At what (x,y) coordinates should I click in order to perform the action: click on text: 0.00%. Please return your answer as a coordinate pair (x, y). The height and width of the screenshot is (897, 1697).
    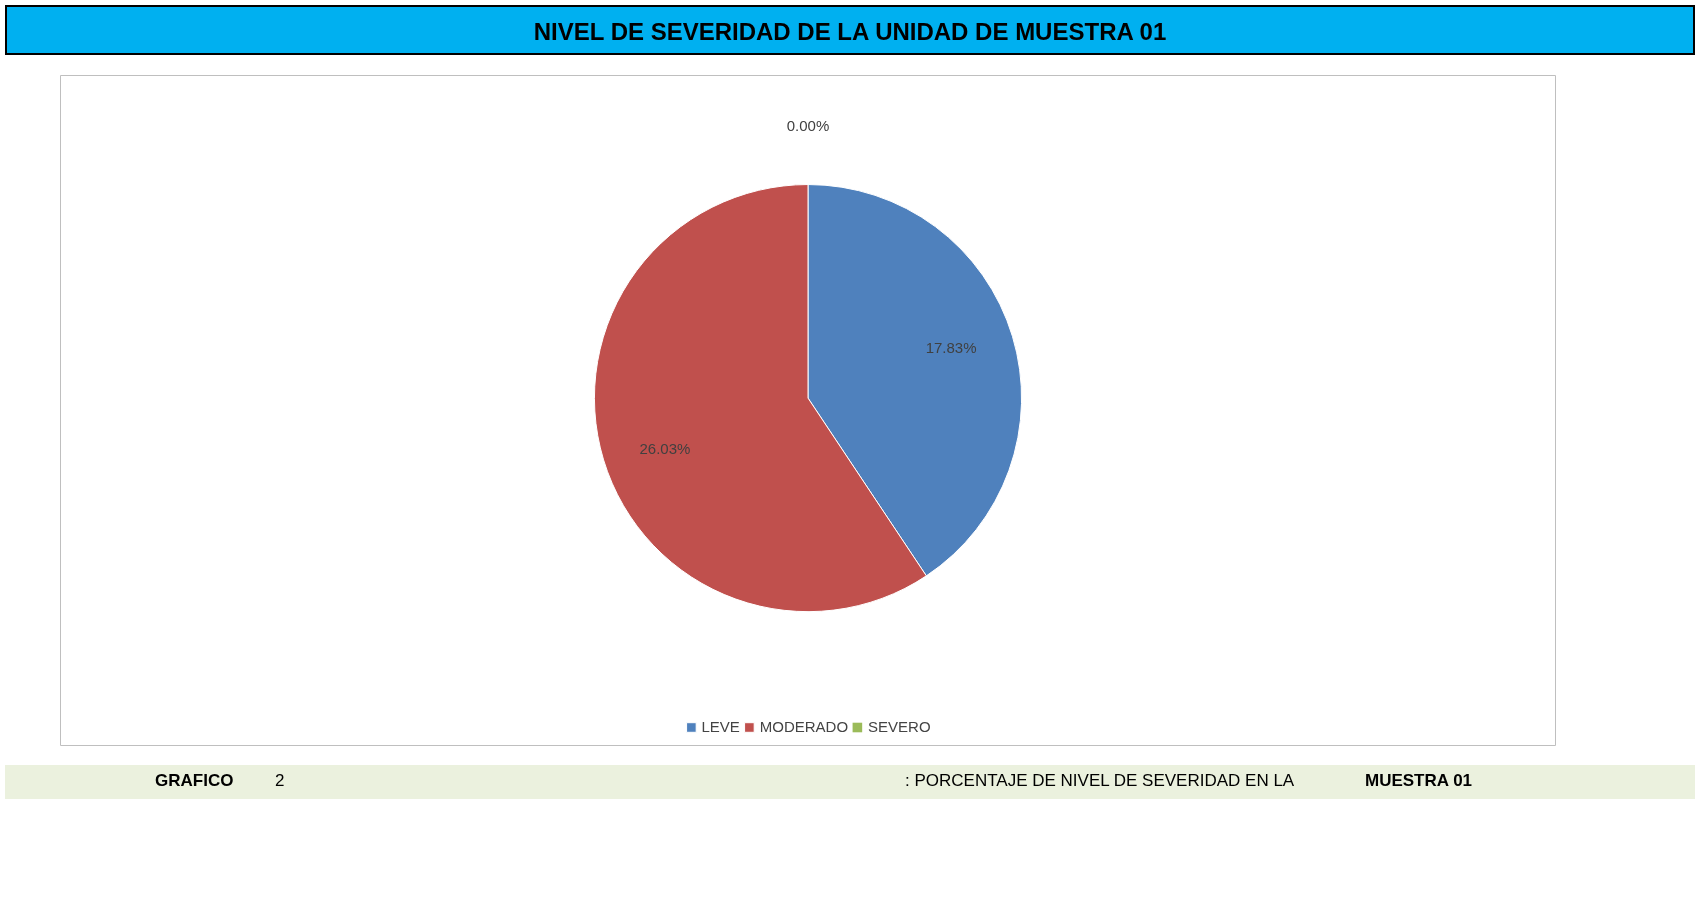
    Looking at the image, I should click on (808, 125).